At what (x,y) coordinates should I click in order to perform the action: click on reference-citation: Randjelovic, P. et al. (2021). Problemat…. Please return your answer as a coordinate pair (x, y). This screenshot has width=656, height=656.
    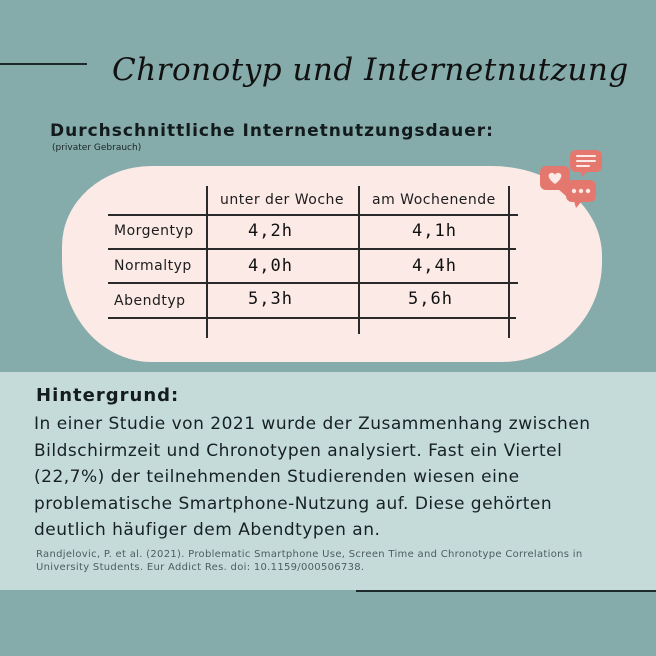
    Looking at the image, I should click on (336, 561).